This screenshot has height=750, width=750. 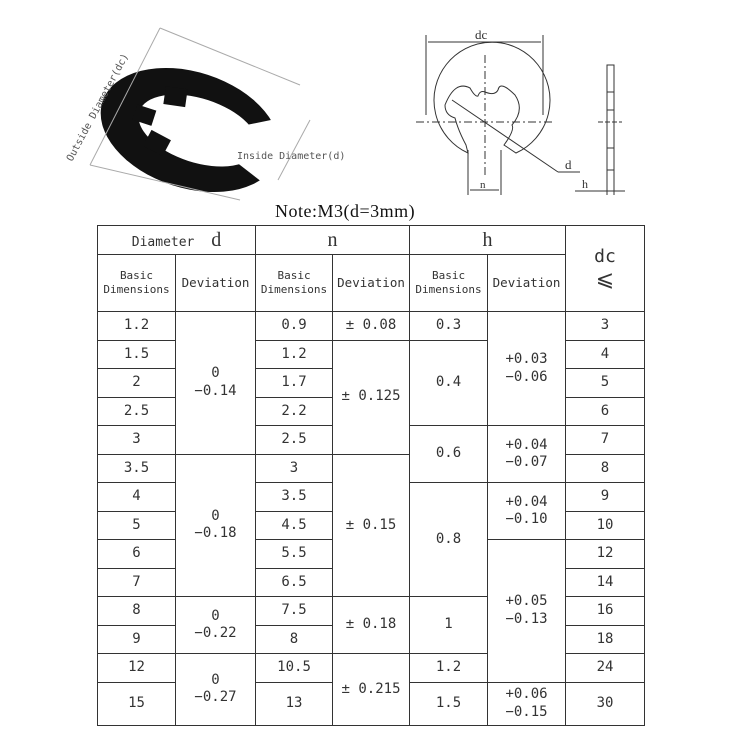 I want to click on dc-cell: 24, so click(x=605, y=668).